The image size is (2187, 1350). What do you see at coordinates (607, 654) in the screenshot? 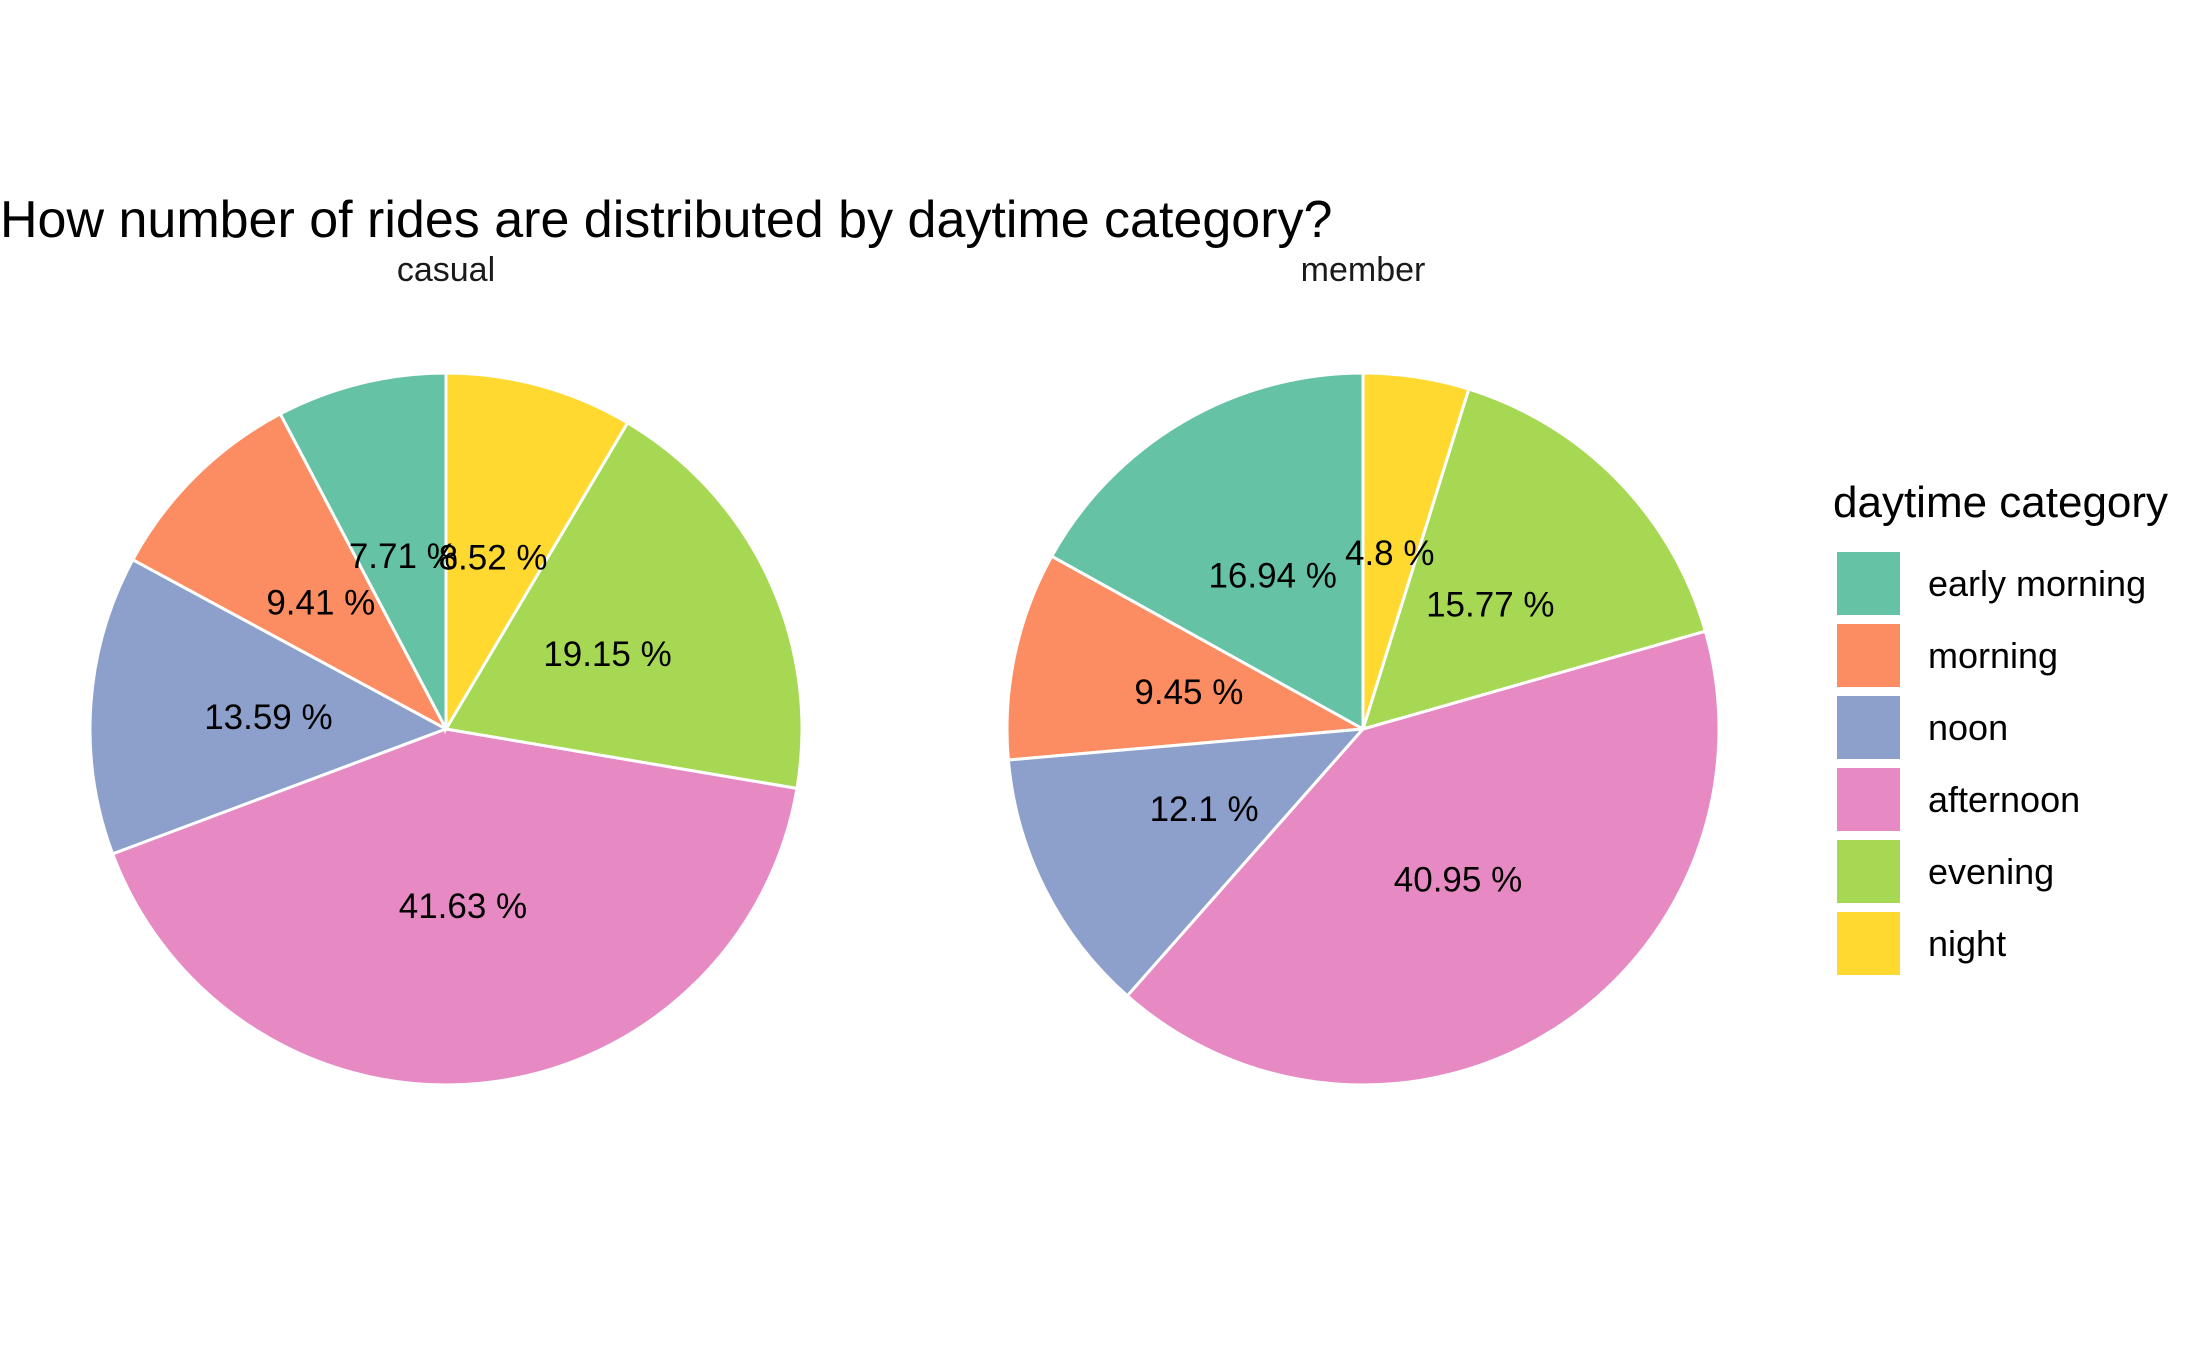
I see `slice-label-casual-evening: 19.15 %` at bounding box center [607, 654].